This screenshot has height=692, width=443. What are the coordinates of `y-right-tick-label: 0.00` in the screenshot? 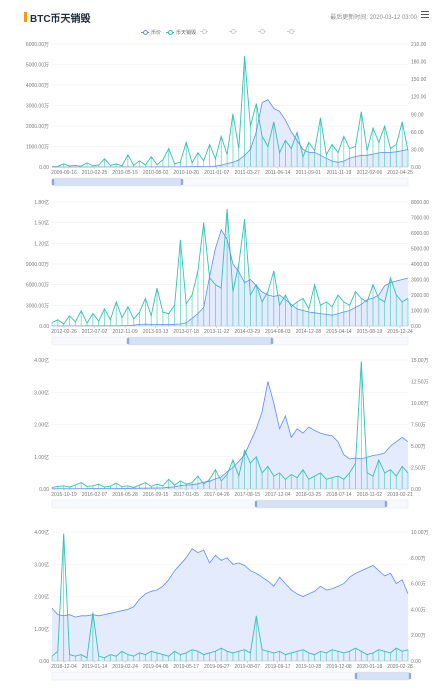 It's located at (416, 662).